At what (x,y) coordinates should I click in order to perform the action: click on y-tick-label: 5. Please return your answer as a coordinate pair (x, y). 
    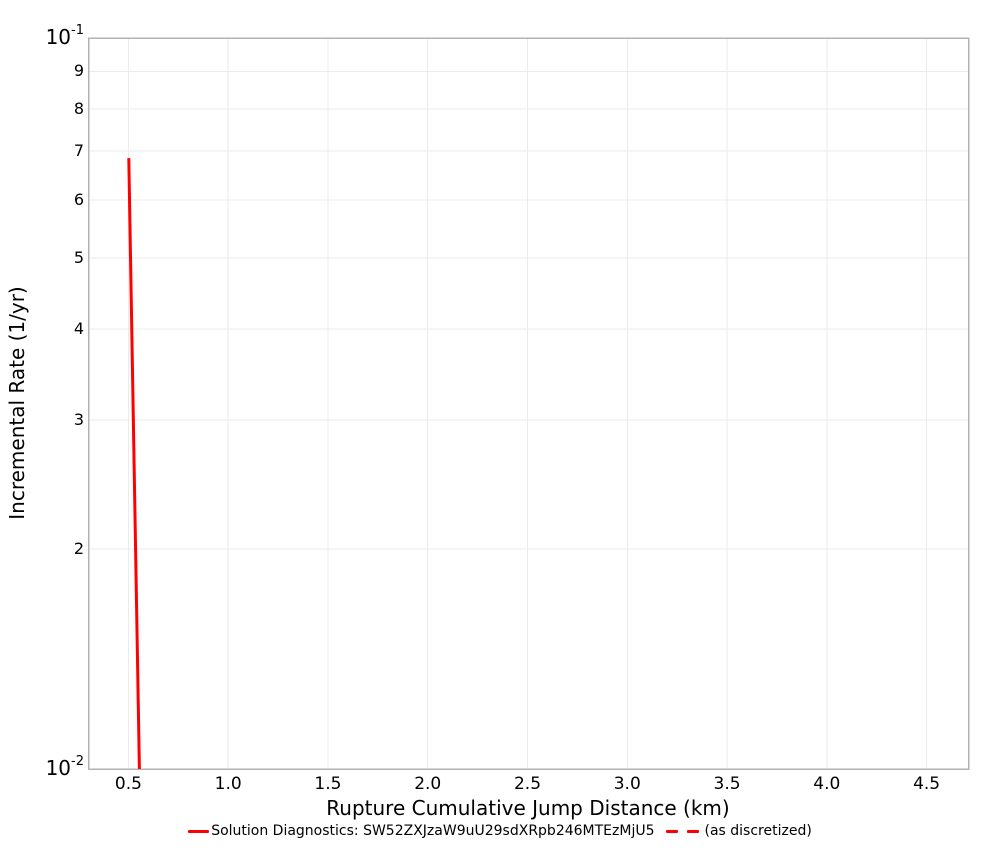
    Looking at the image, I should click on (78, 258).